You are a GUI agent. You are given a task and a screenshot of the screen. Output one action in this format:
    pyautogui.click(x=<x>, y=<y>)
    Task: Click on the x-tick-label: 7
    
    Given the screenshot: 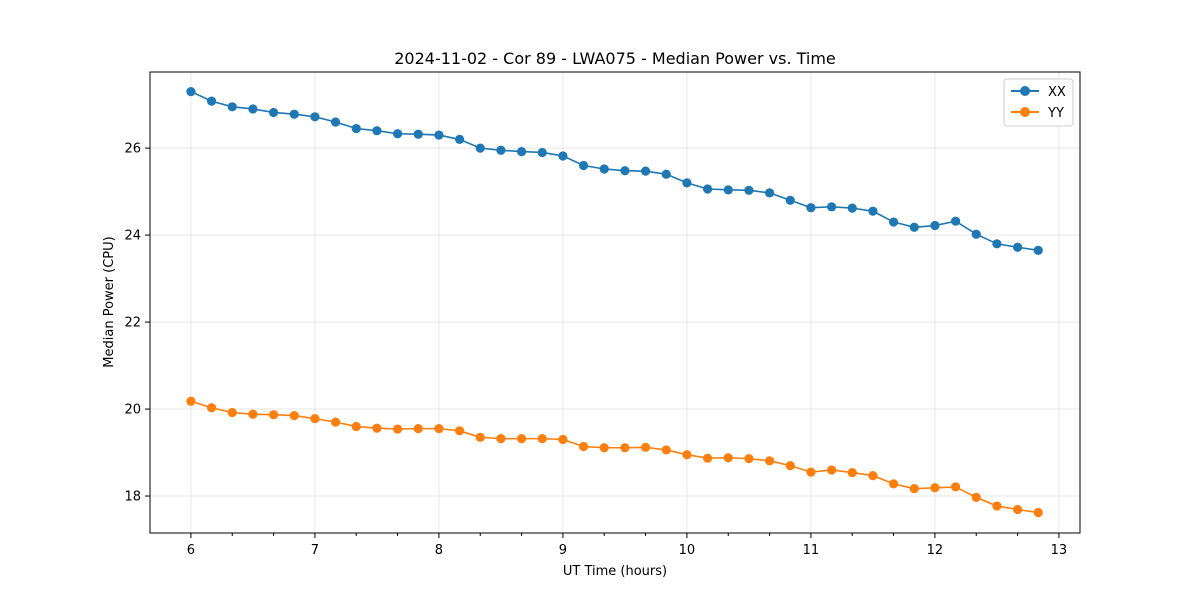 What is the action you would take?
    pyautogui.click(x=315, y=550)
    